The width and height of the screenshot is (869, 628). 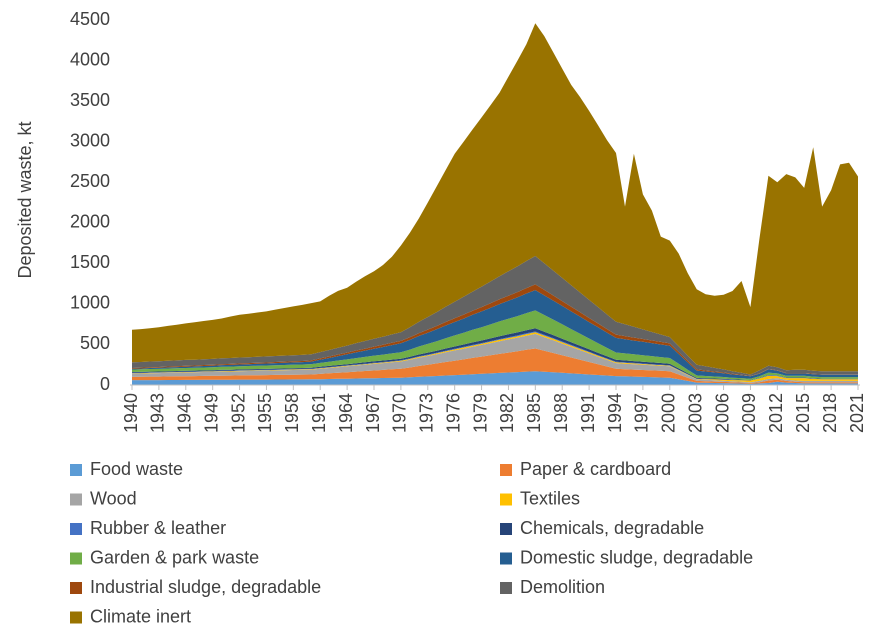 What do you see at coordinates (25, 199) in the screenshot?
I see `y-axis-label: Deposited waste, kt` at bounding box center [25, 199].